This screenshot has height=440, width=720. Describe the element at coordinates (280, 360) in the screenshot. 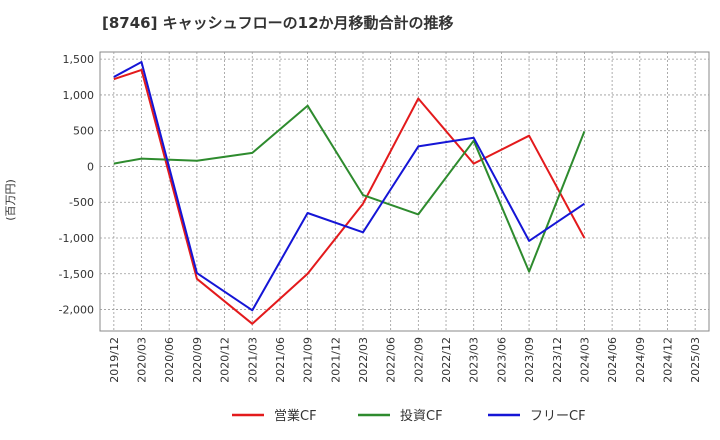

I see `x-tick-label: 2021/06` at that location.